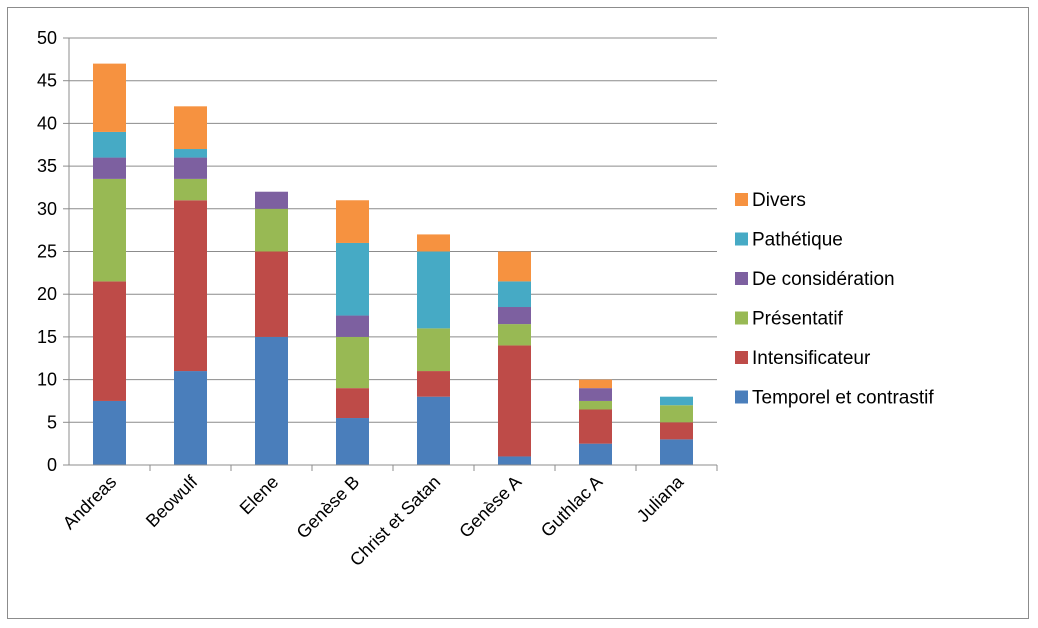  What do you see at coordinates (47, 38) in the screenshot?
I see `y-tick-label: 50` at bounding box center [47, 38].